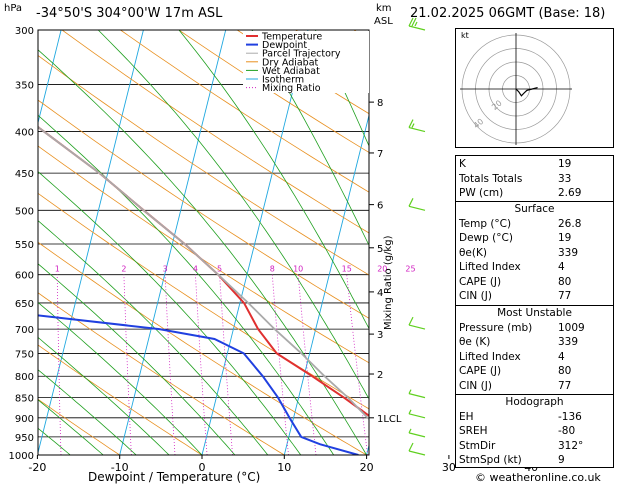  What do you see at coordinates (565, 238) in the screenshot?
I see `row-value: 19` at bounding box center [565, 238].